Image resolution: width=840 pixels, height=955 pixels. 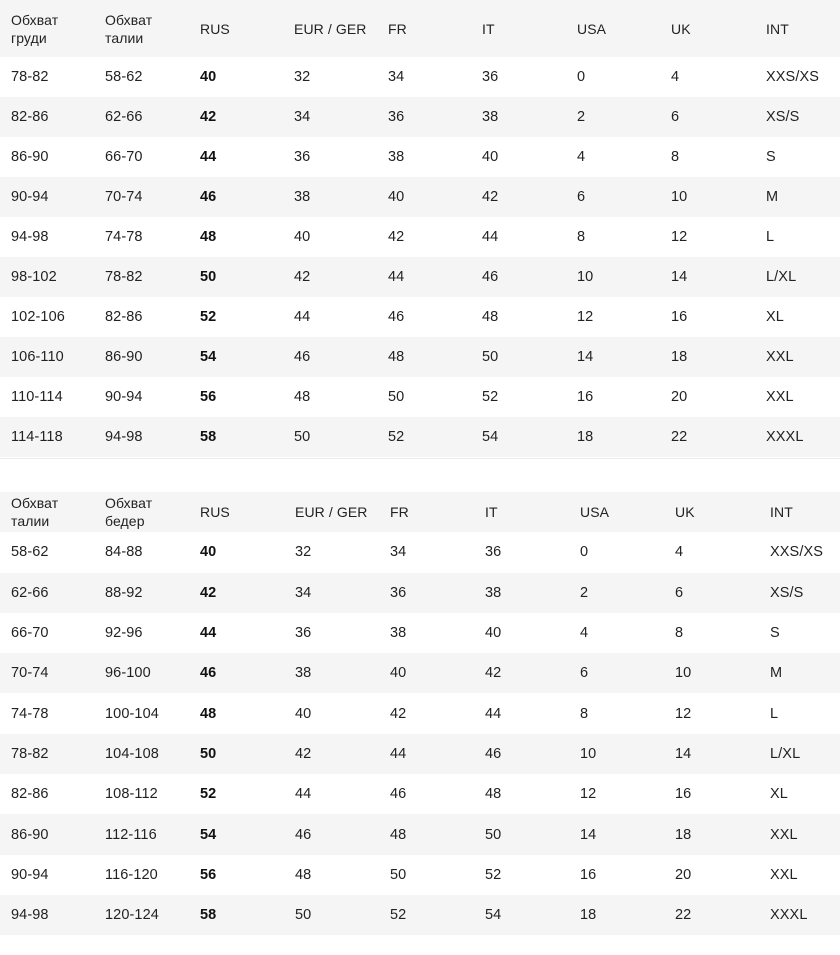 What do you see at coordinates (30, 237) in the screenshot?
I see `cell-measure-a: 94-98` at bounding box center [30, 237].